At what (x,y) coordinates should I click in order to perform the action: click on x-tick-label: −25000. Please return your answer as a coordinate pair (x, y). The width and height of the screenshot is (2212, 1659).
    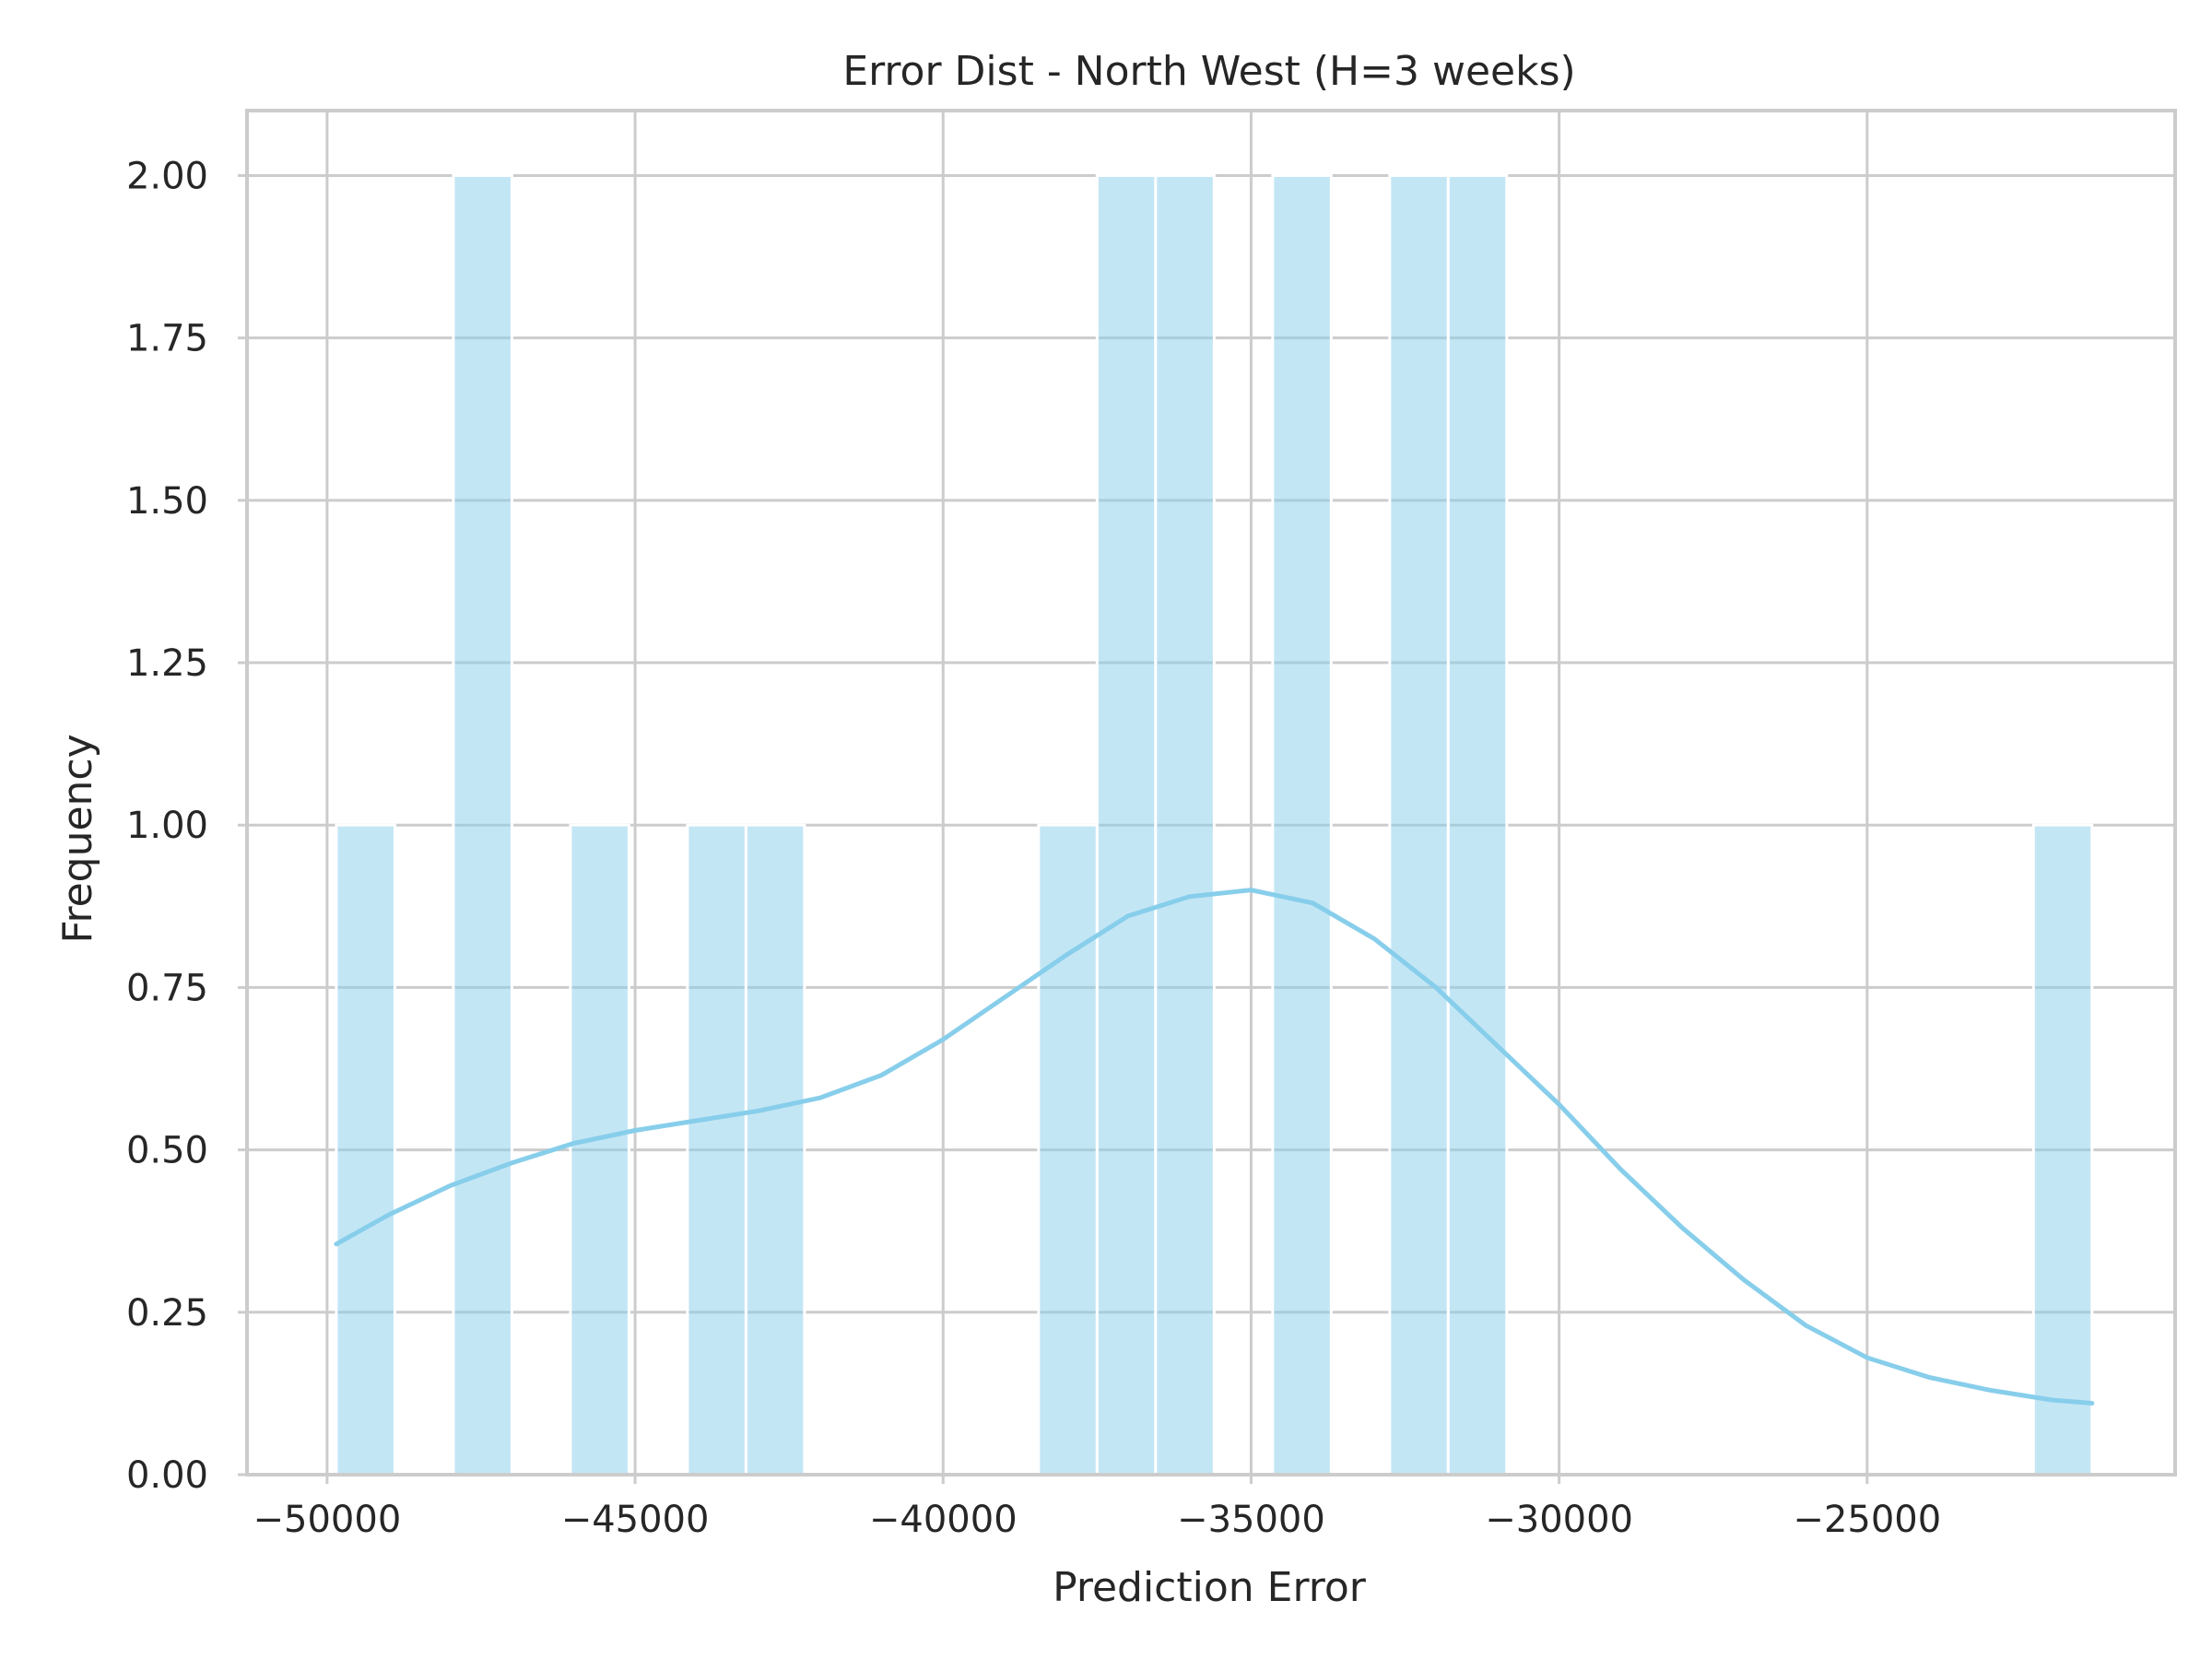
    Looking at the image, I should click on (1867, 1520).